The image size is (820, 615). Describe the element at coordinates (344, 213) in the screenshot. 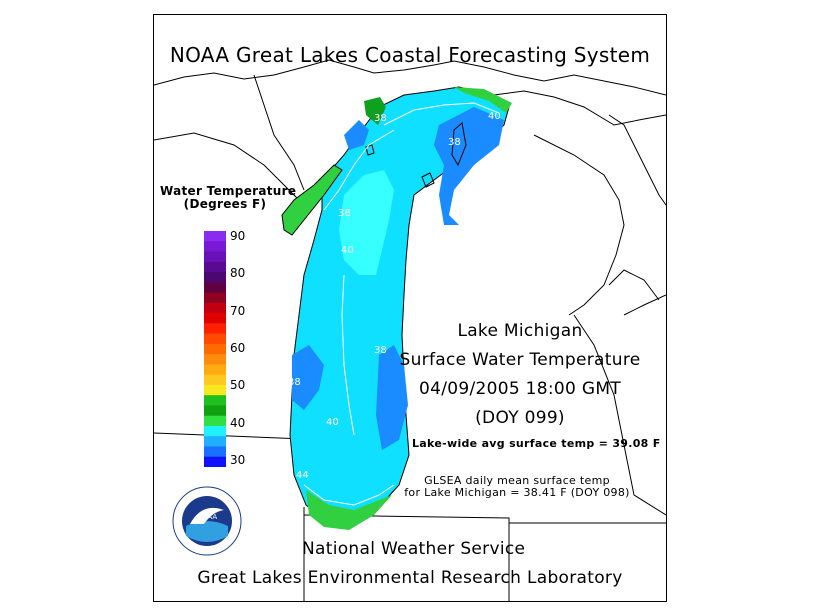

I see `contour-label-38-west: 38` at that location.